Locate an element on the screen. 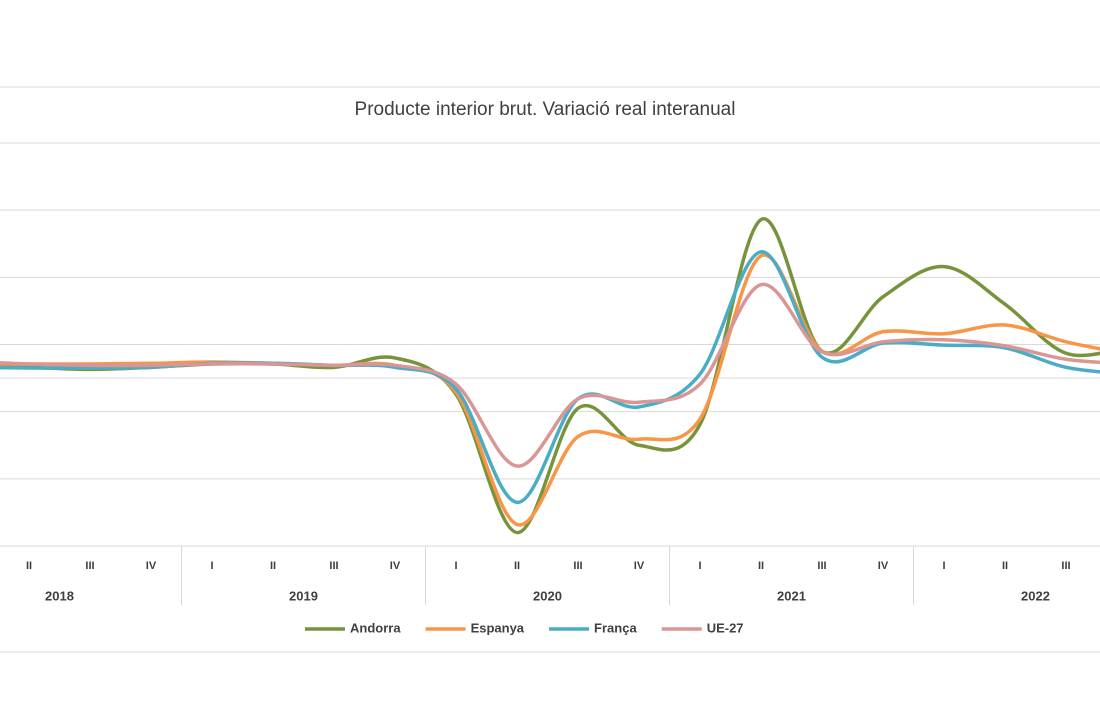 This screenshot has width=1100, height=710. year-label: 2020 is located at coordinates (547, 595).